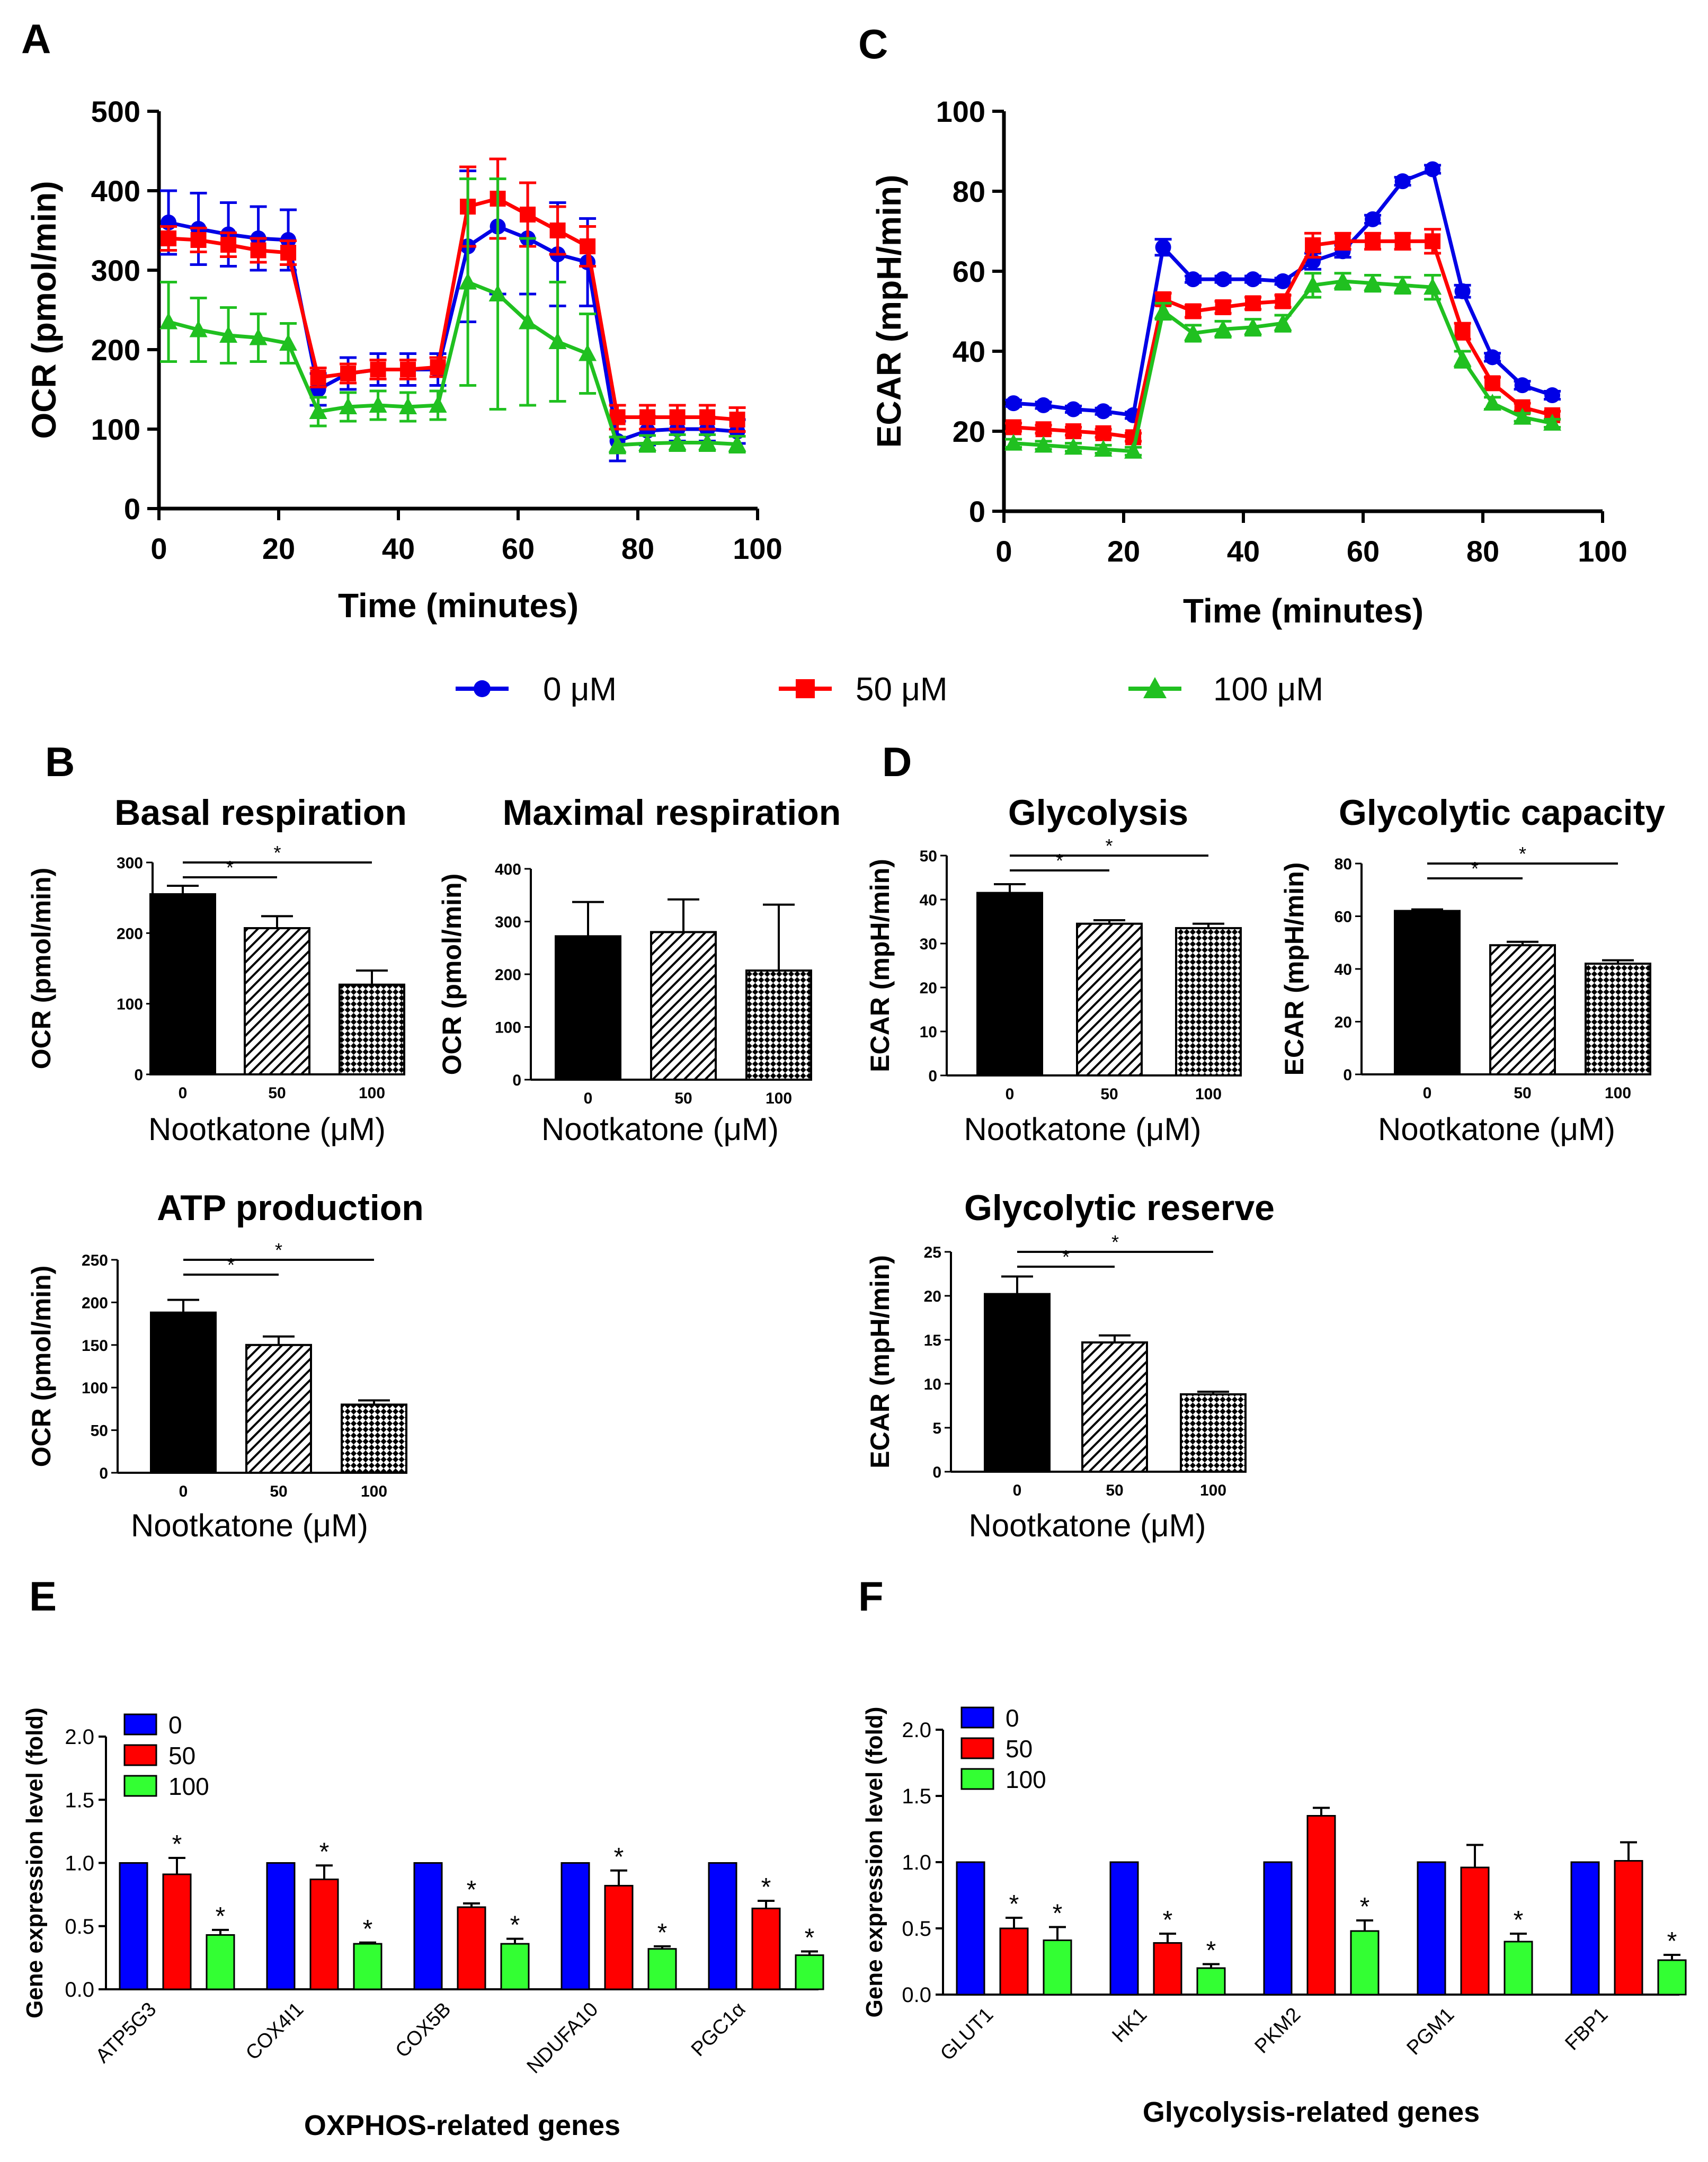 The width and height of the screenshot is (1708, 2162). I want to click on legend-label-100uM: 100 μM, so click(1268, 690).